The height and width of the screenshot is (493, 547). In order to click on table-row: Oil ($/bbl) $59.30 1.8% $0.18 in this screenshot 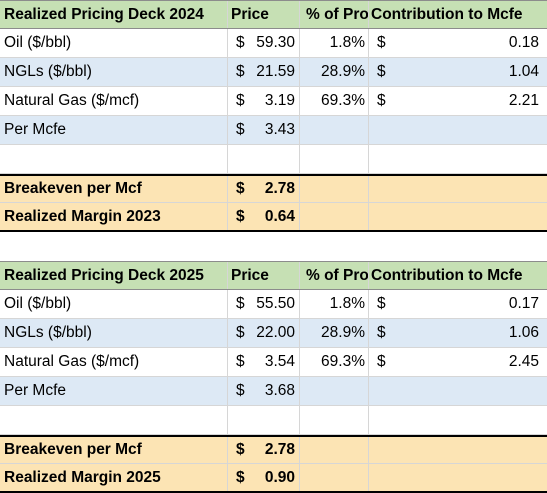, I will do `click(273, 43)`.